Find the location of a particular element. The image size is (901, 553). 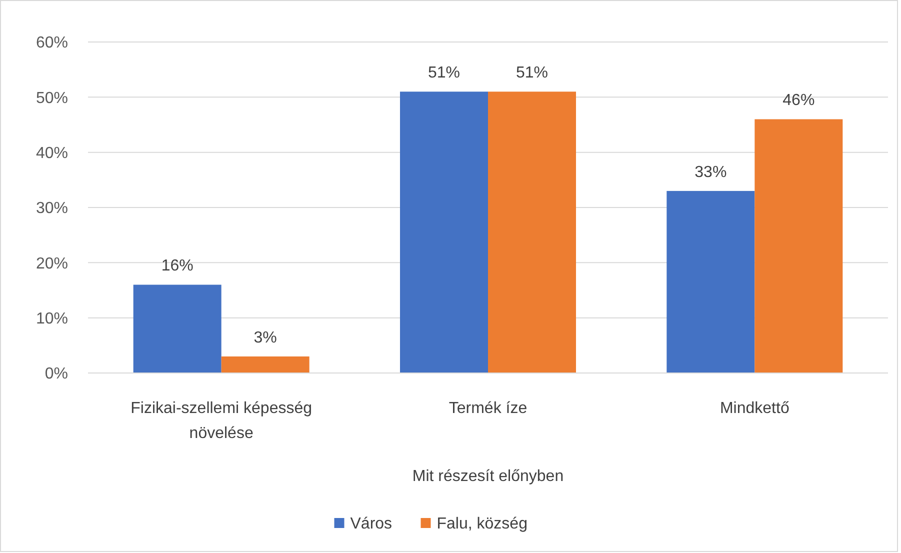

x-tick-label: Termék íze is located at coordinates (488, 408).